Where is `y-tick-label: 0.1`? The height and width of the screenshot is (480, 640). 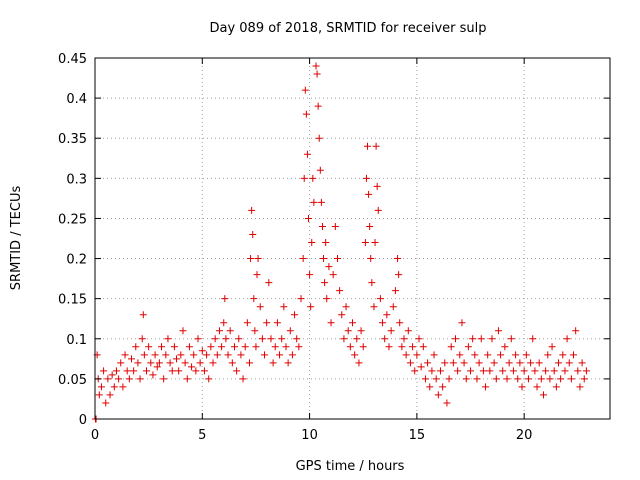 y-tick-label: 0.1 is located at coordinates (76, 340).